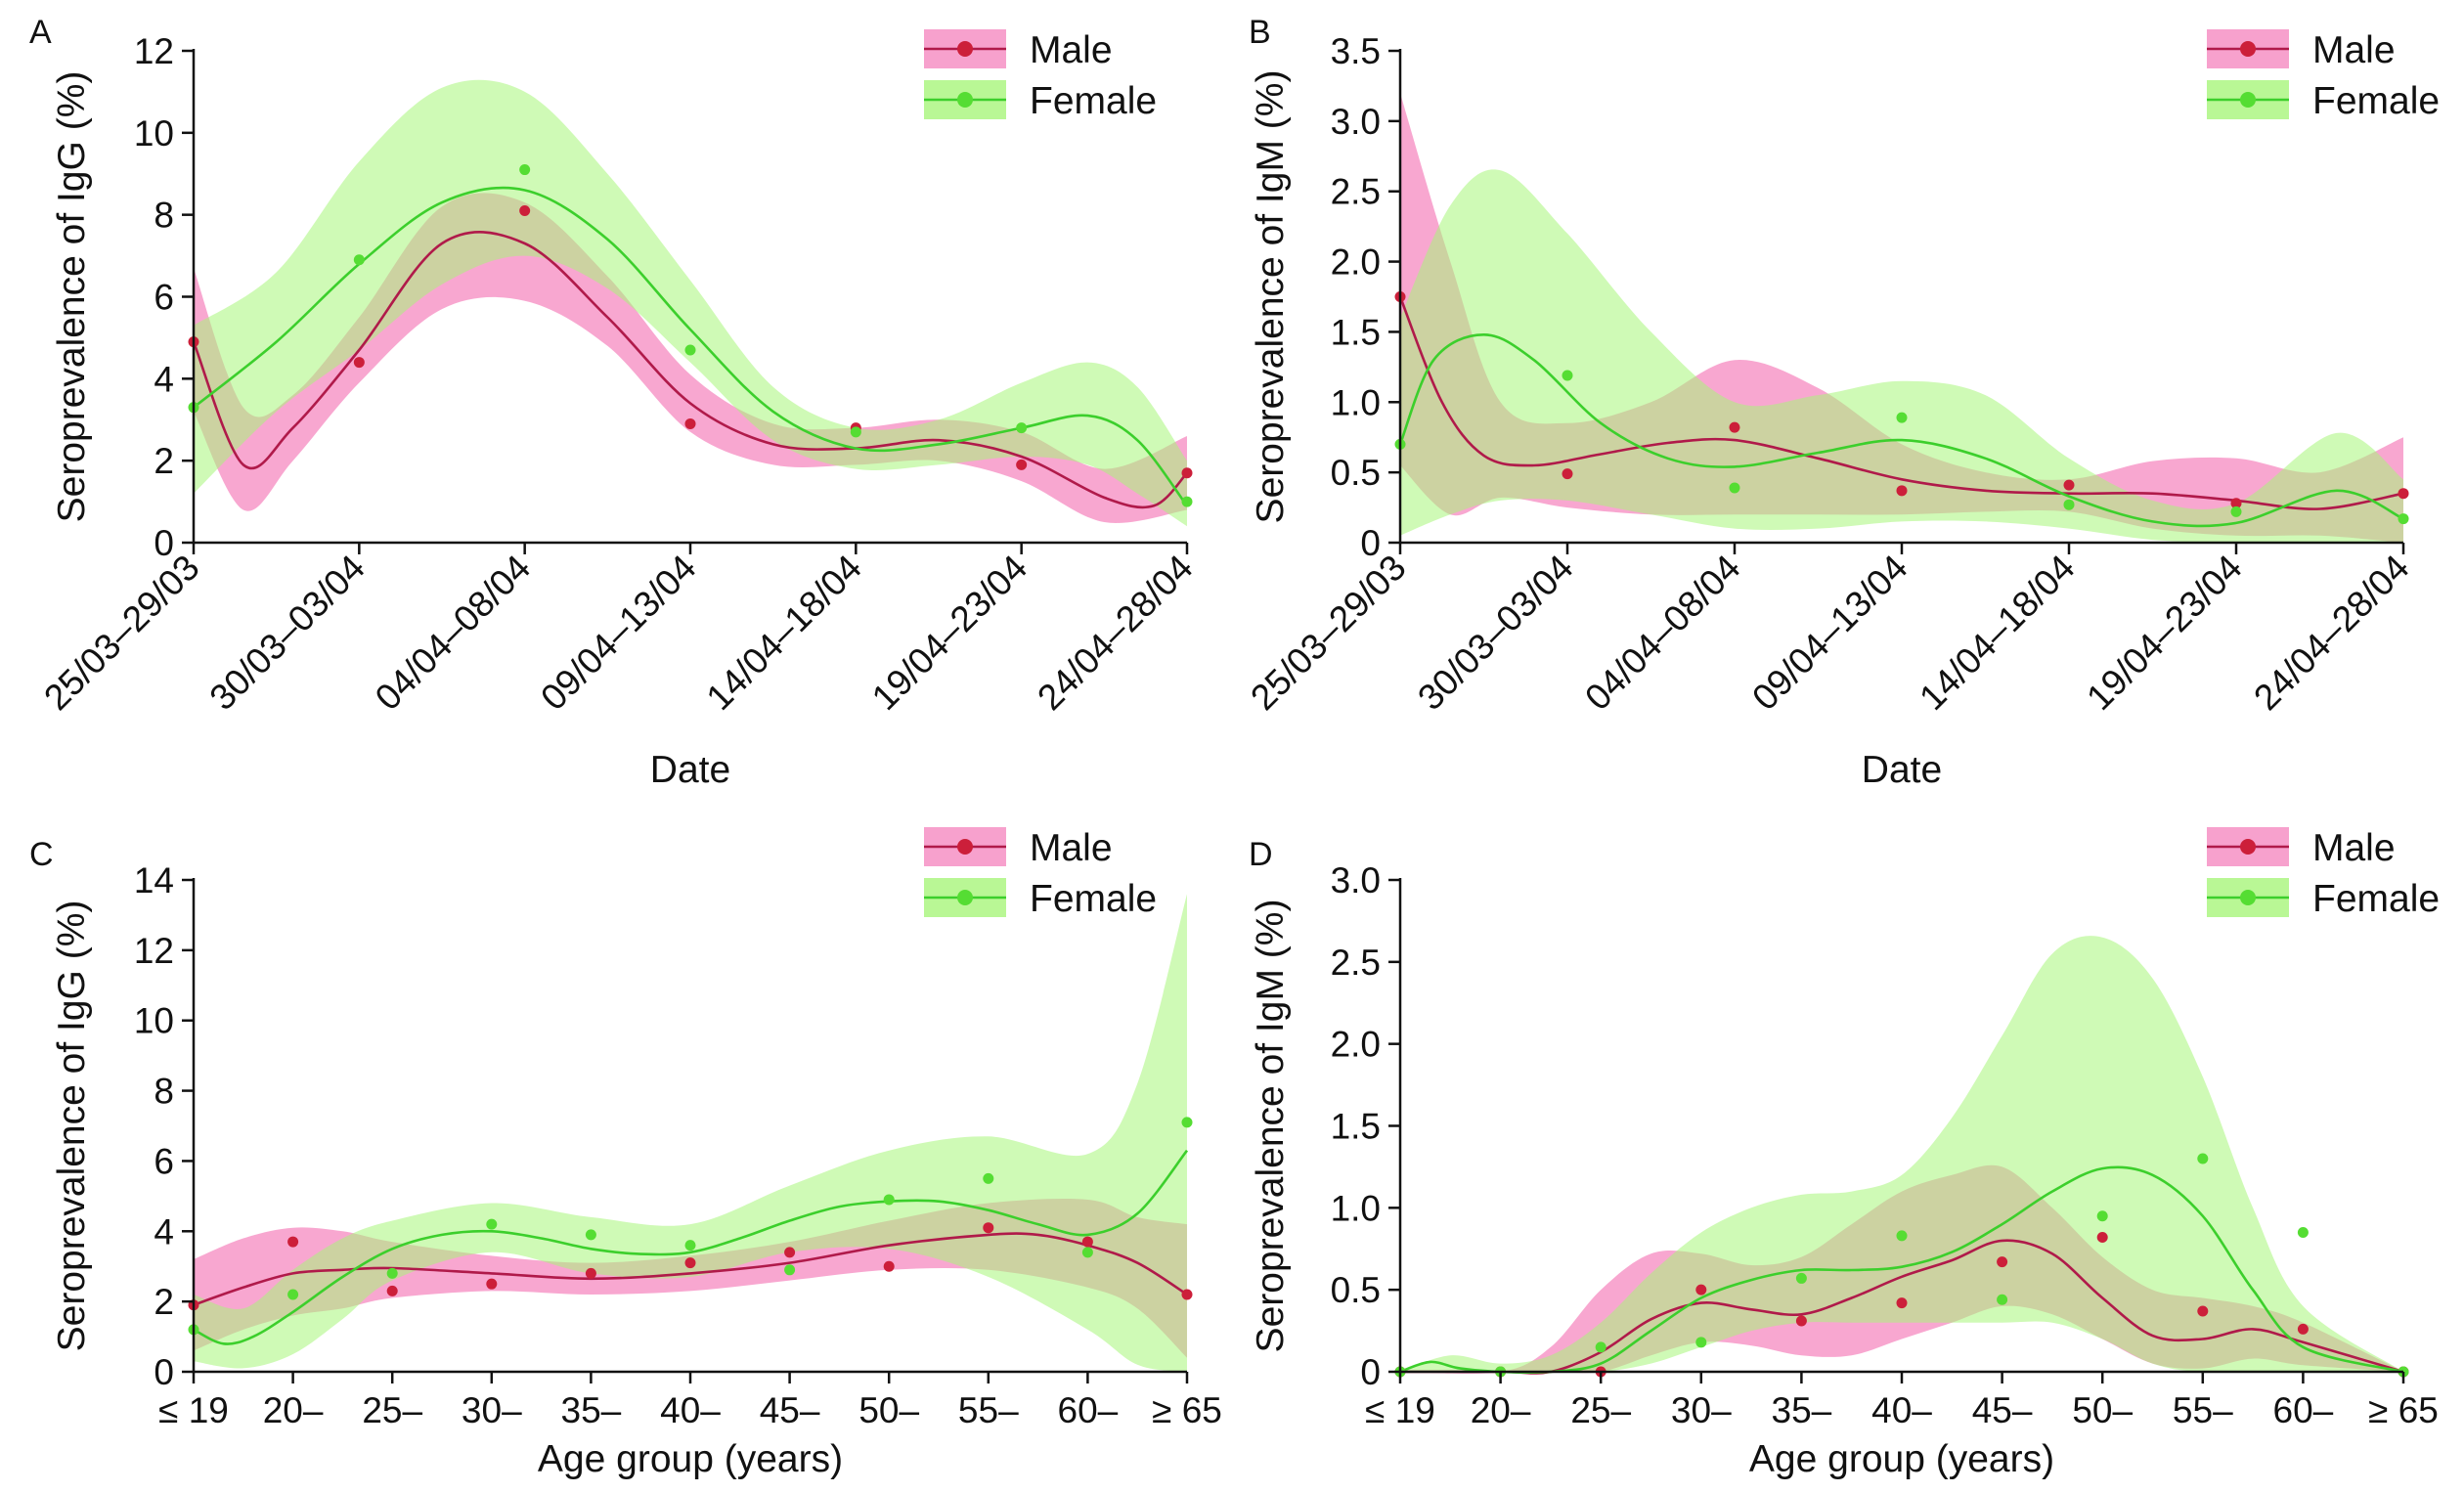 This screenshot has width=2464, height=1493. I want to click on x-tick-label: 20–, so click(1501, 1410).